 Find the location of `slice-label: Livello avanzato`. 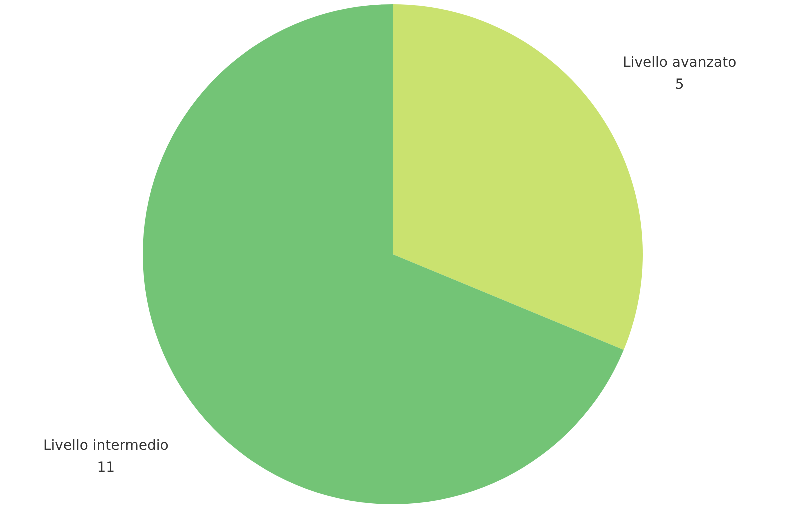

slice-label: Livello avanzato is located at coordinates (680, 62).